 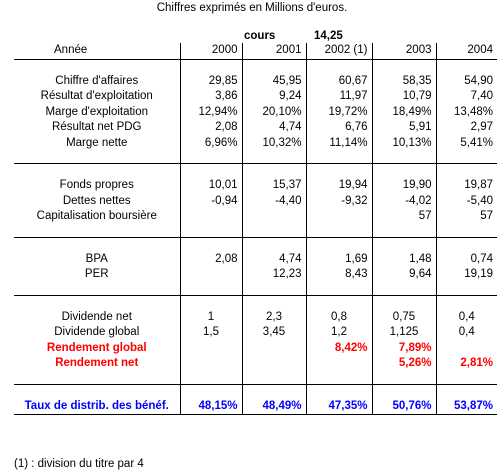 What do you see at coordinates (210, 97) in the screenshot?
I see `cell: 3,86` at bounding box center [210, 97].